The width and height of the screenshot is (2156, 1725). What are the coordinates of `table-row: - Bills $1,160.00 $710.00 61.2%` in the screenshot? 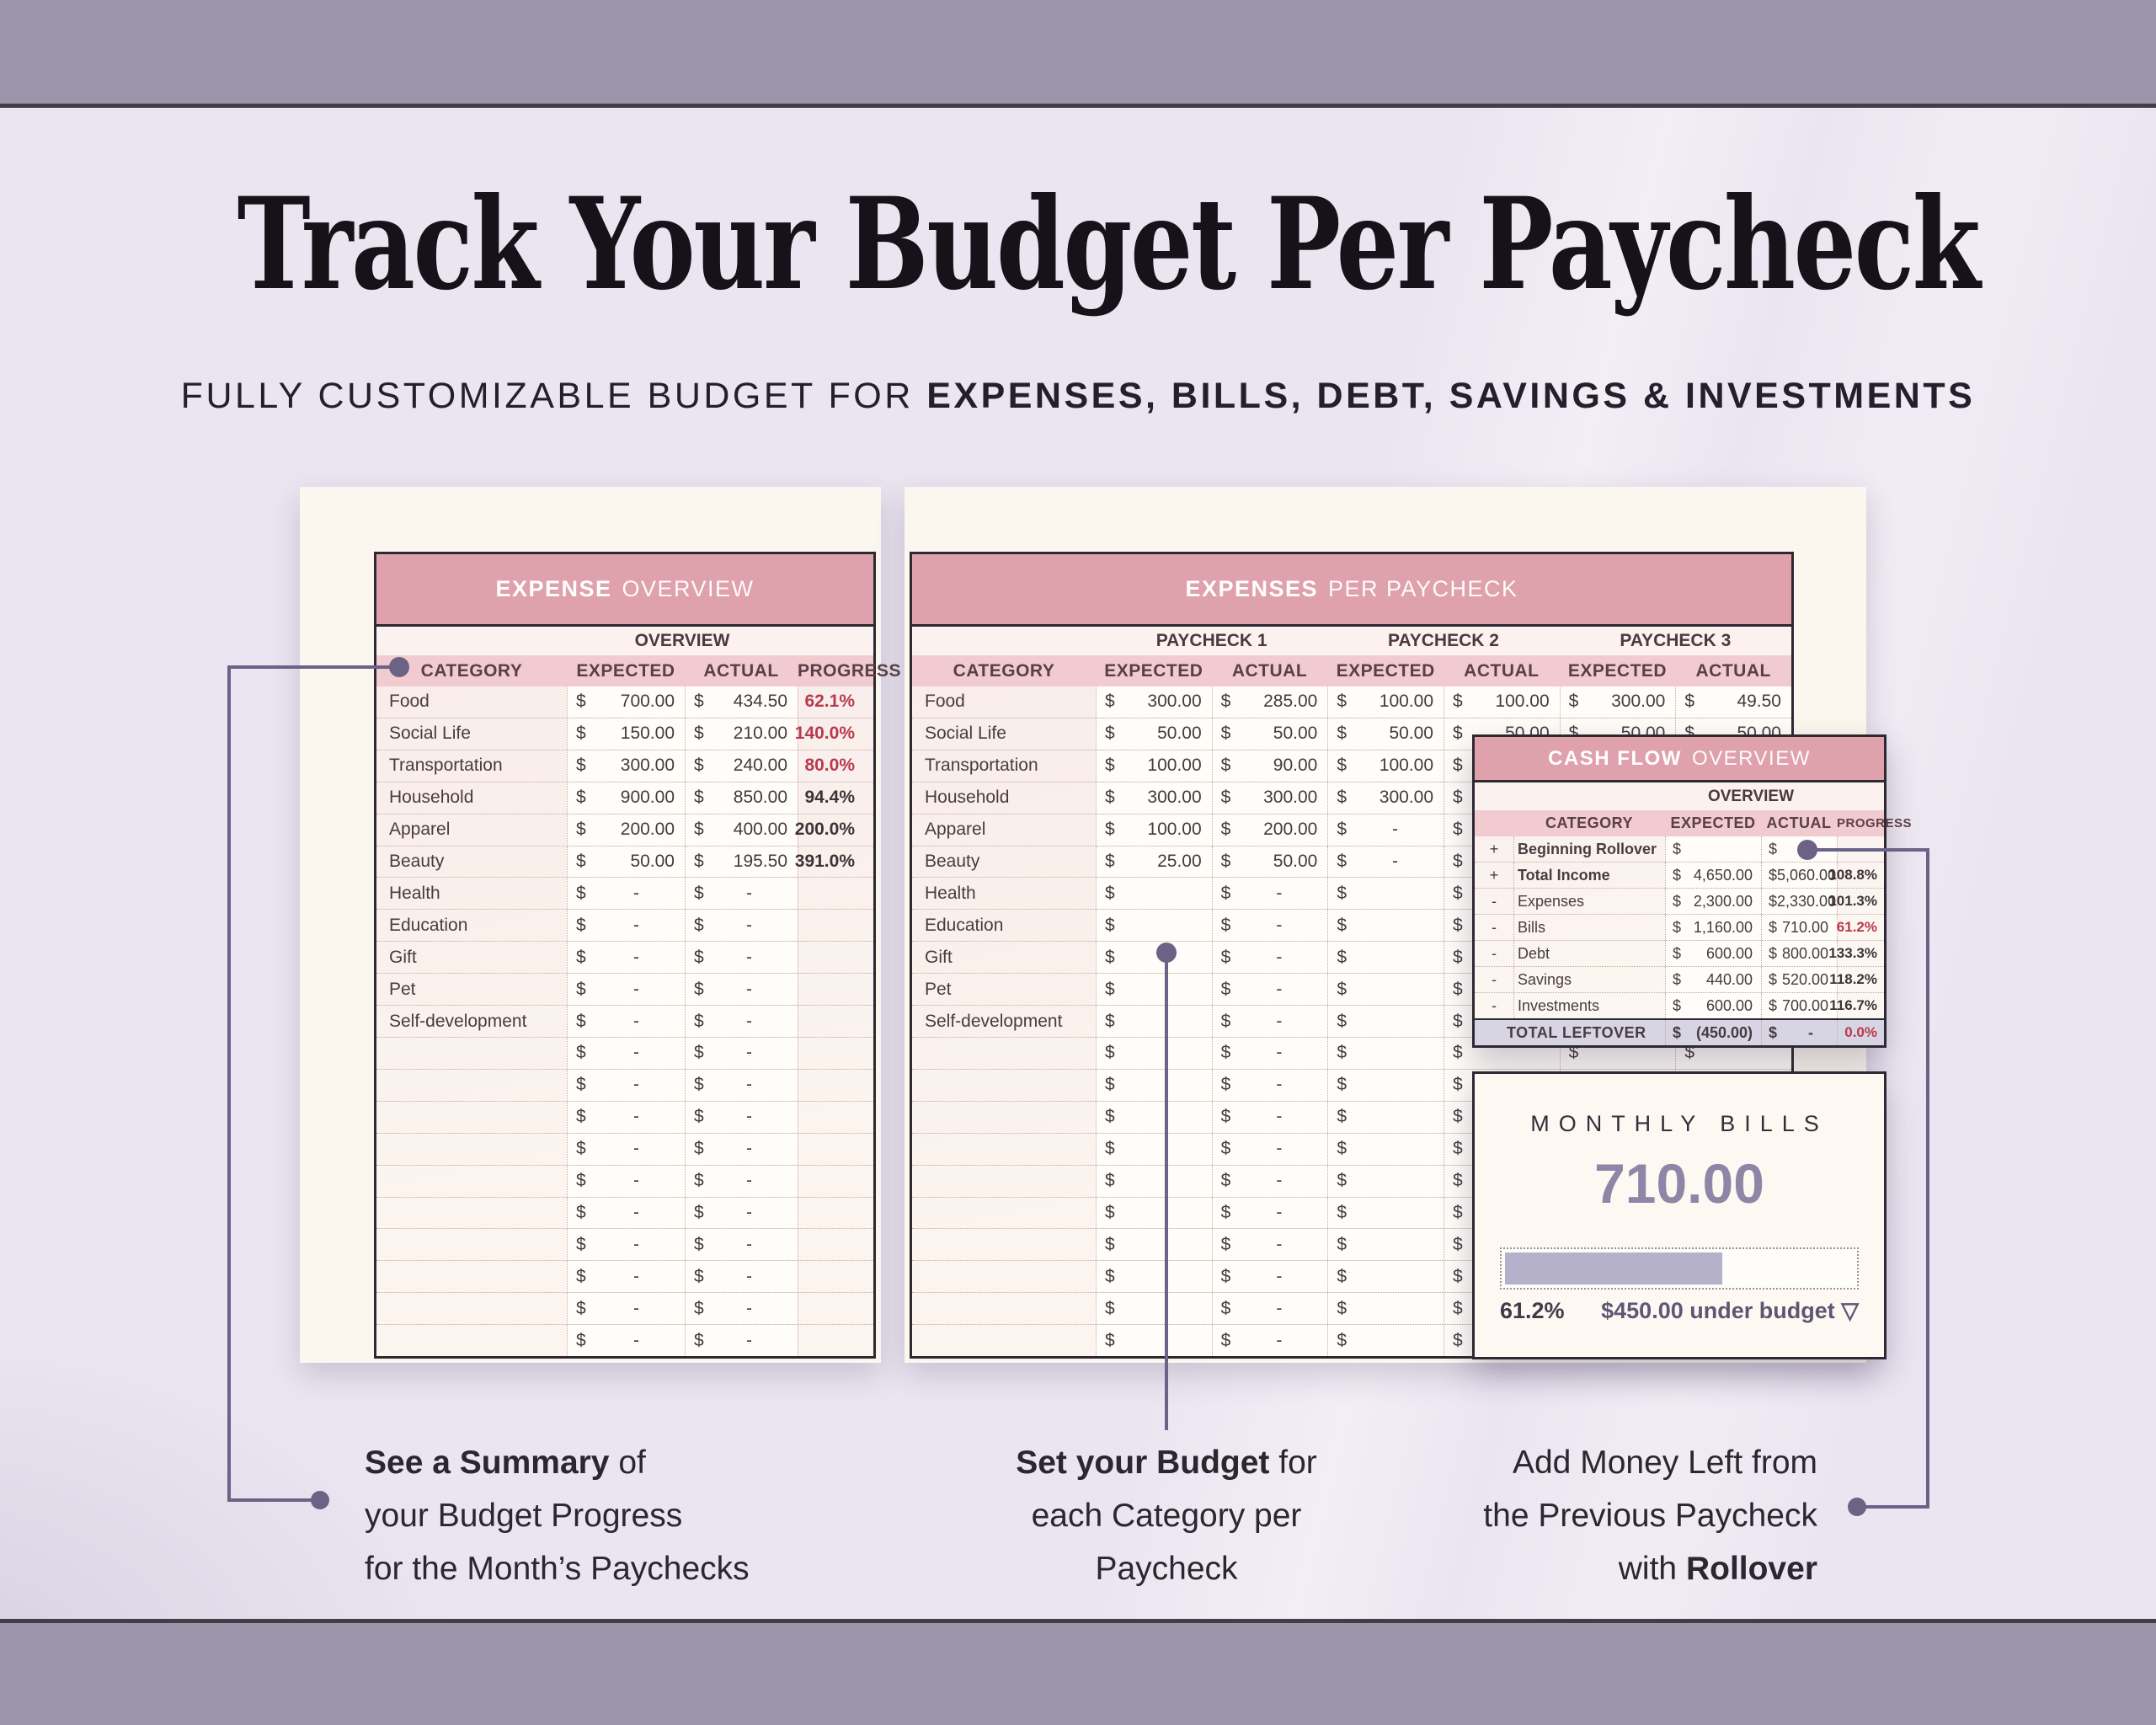 It's located at (1679, 927).